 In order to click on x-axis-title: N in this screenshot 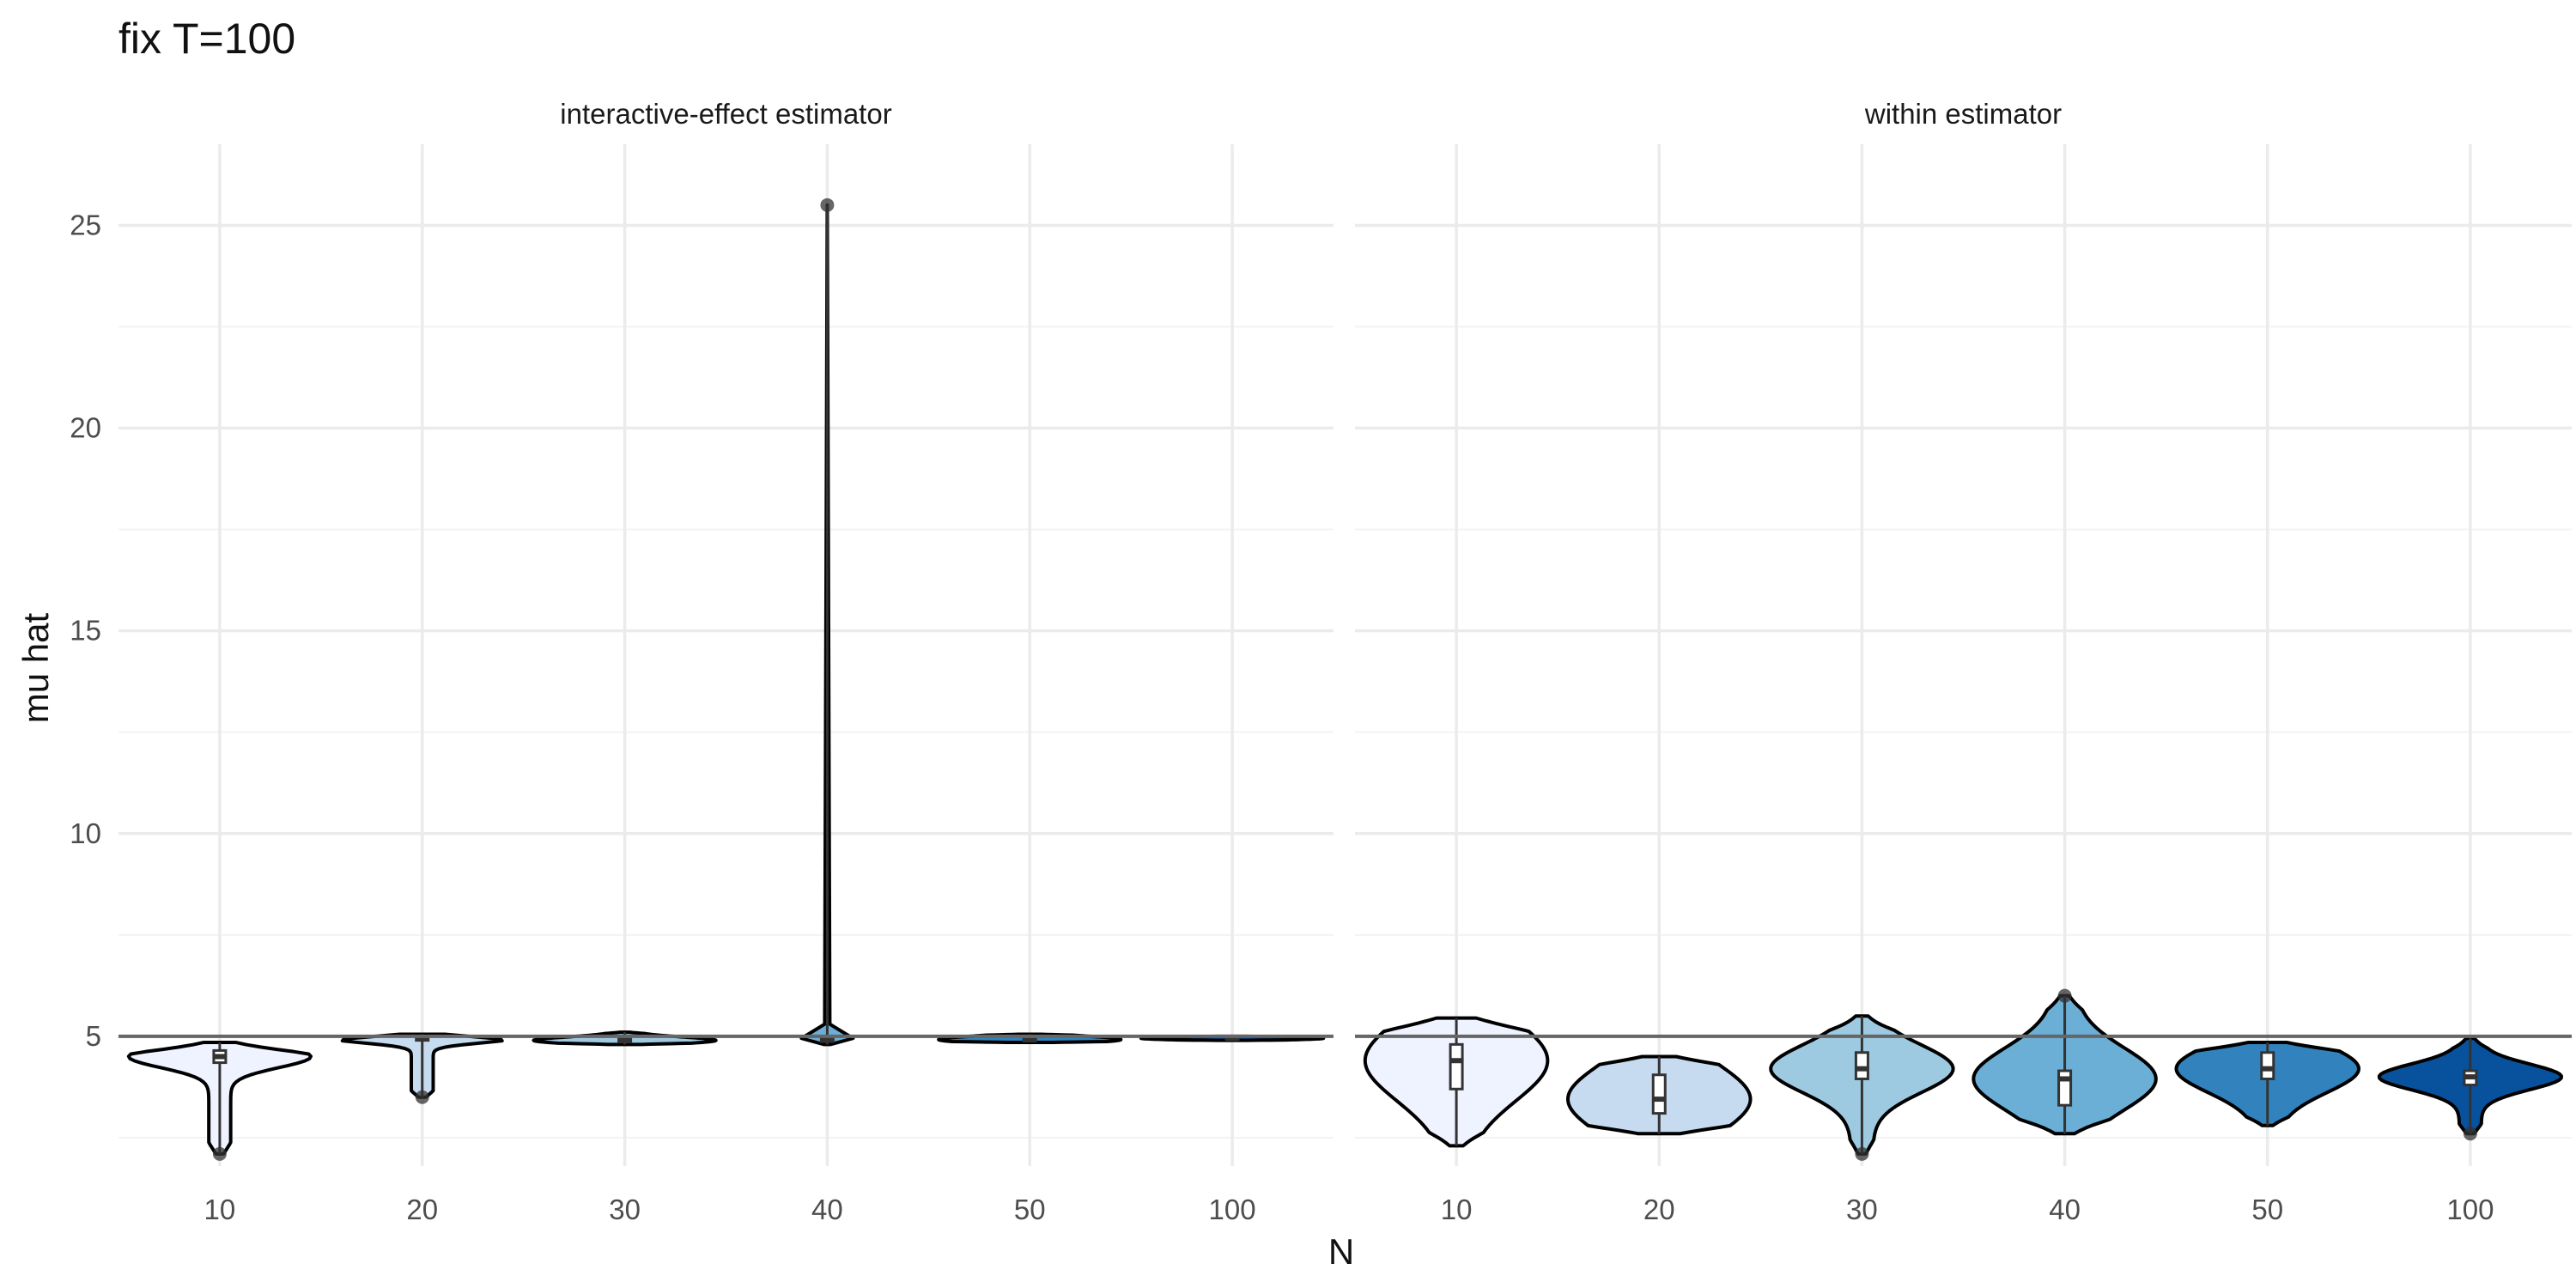, I will do `click(1341, 1251)`.